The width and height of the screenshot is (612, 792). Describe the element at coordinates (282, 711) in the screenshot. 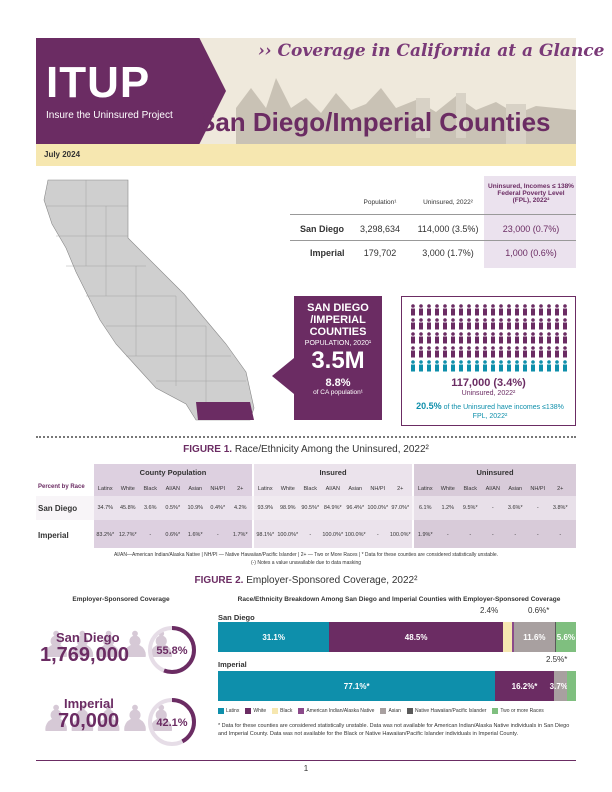

I see `legend-item: Black` at that location.